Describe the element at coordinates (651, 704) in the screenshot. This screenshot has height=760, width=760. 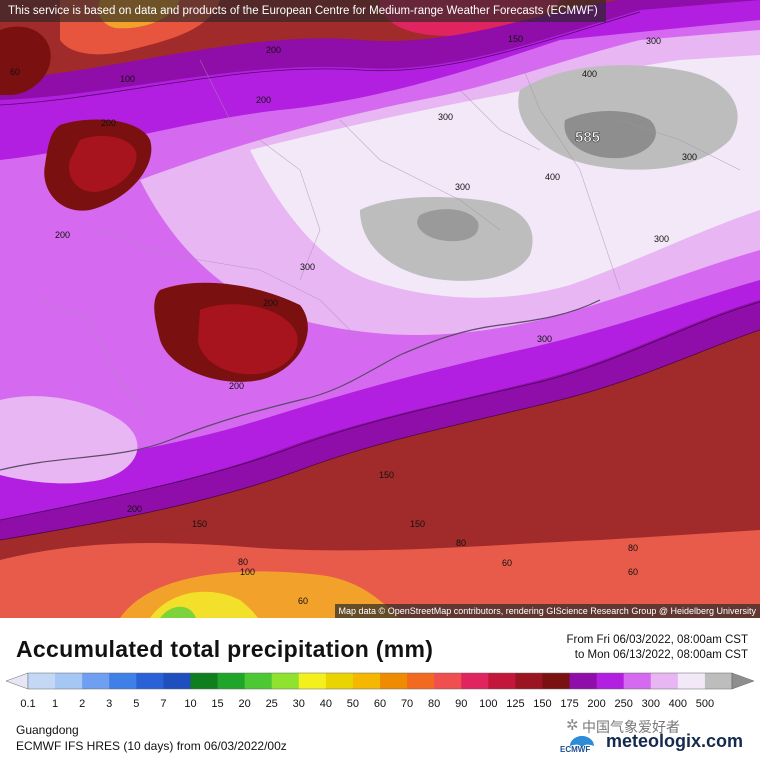
I see `colorbar-tick-label: 300` at that location.